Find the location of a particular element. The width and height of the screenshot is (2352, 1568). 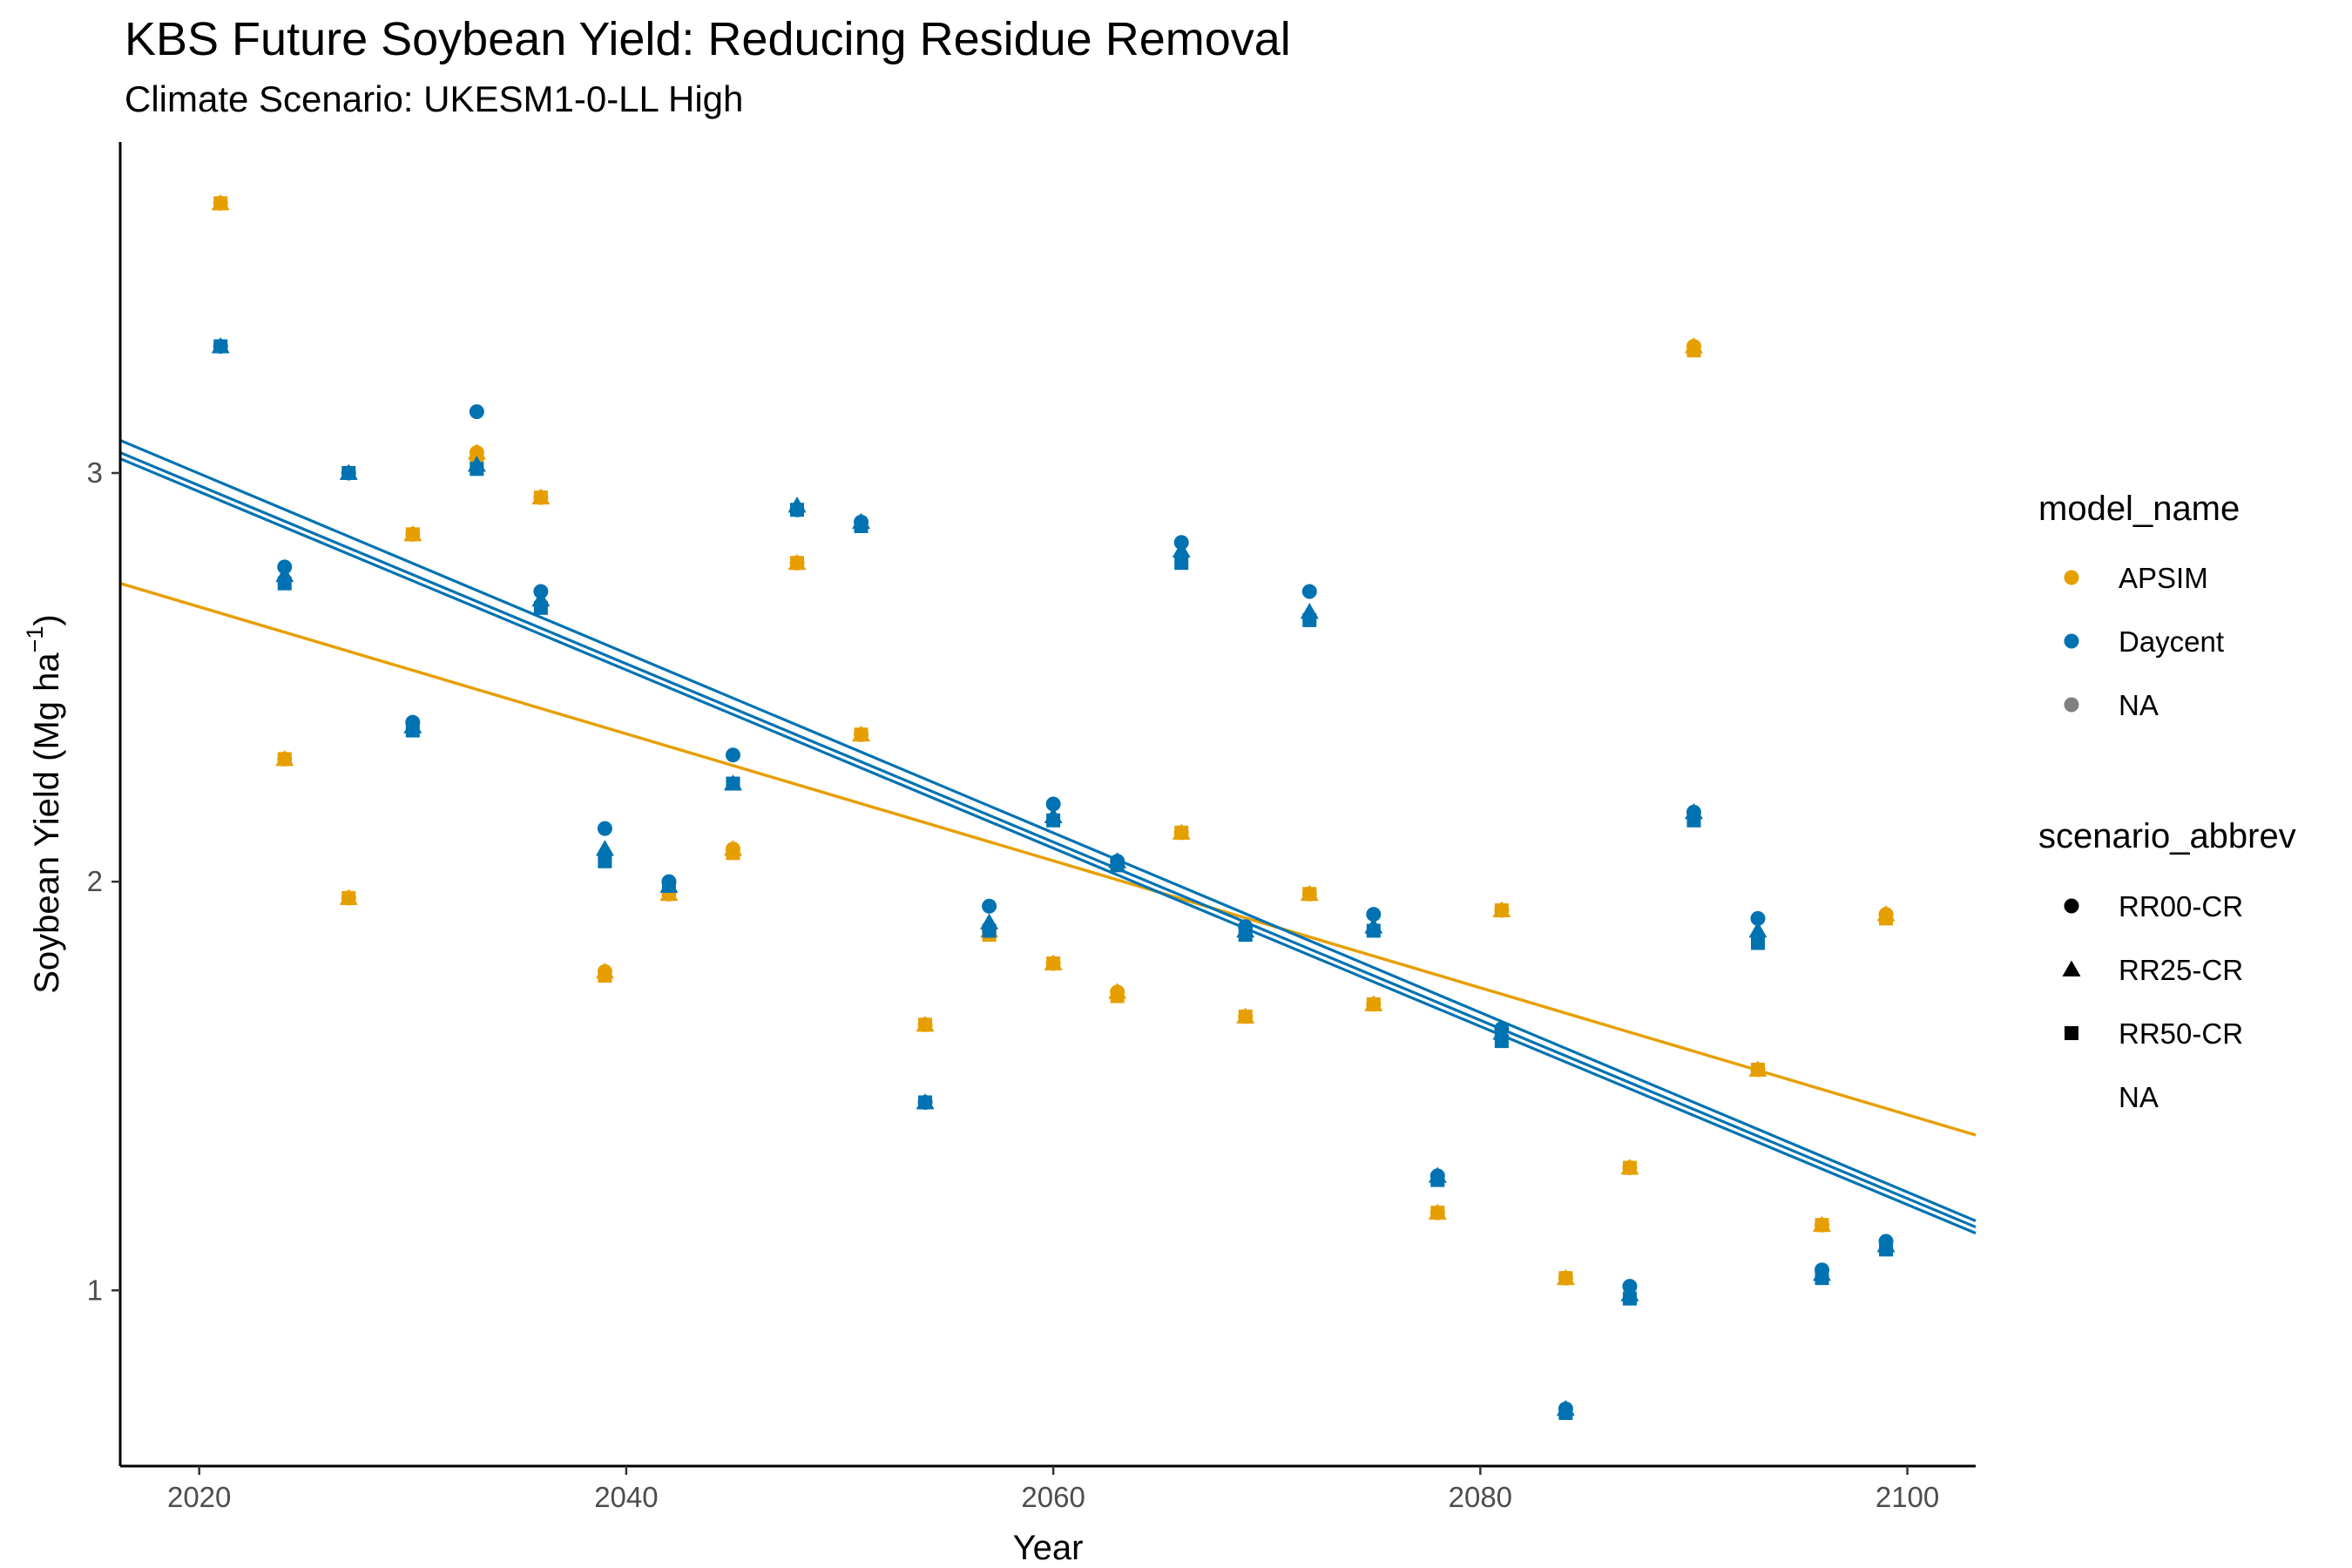

x-ticks: 2020 2040 2060 2080 2100 is located at coordinates (1053, 1489).